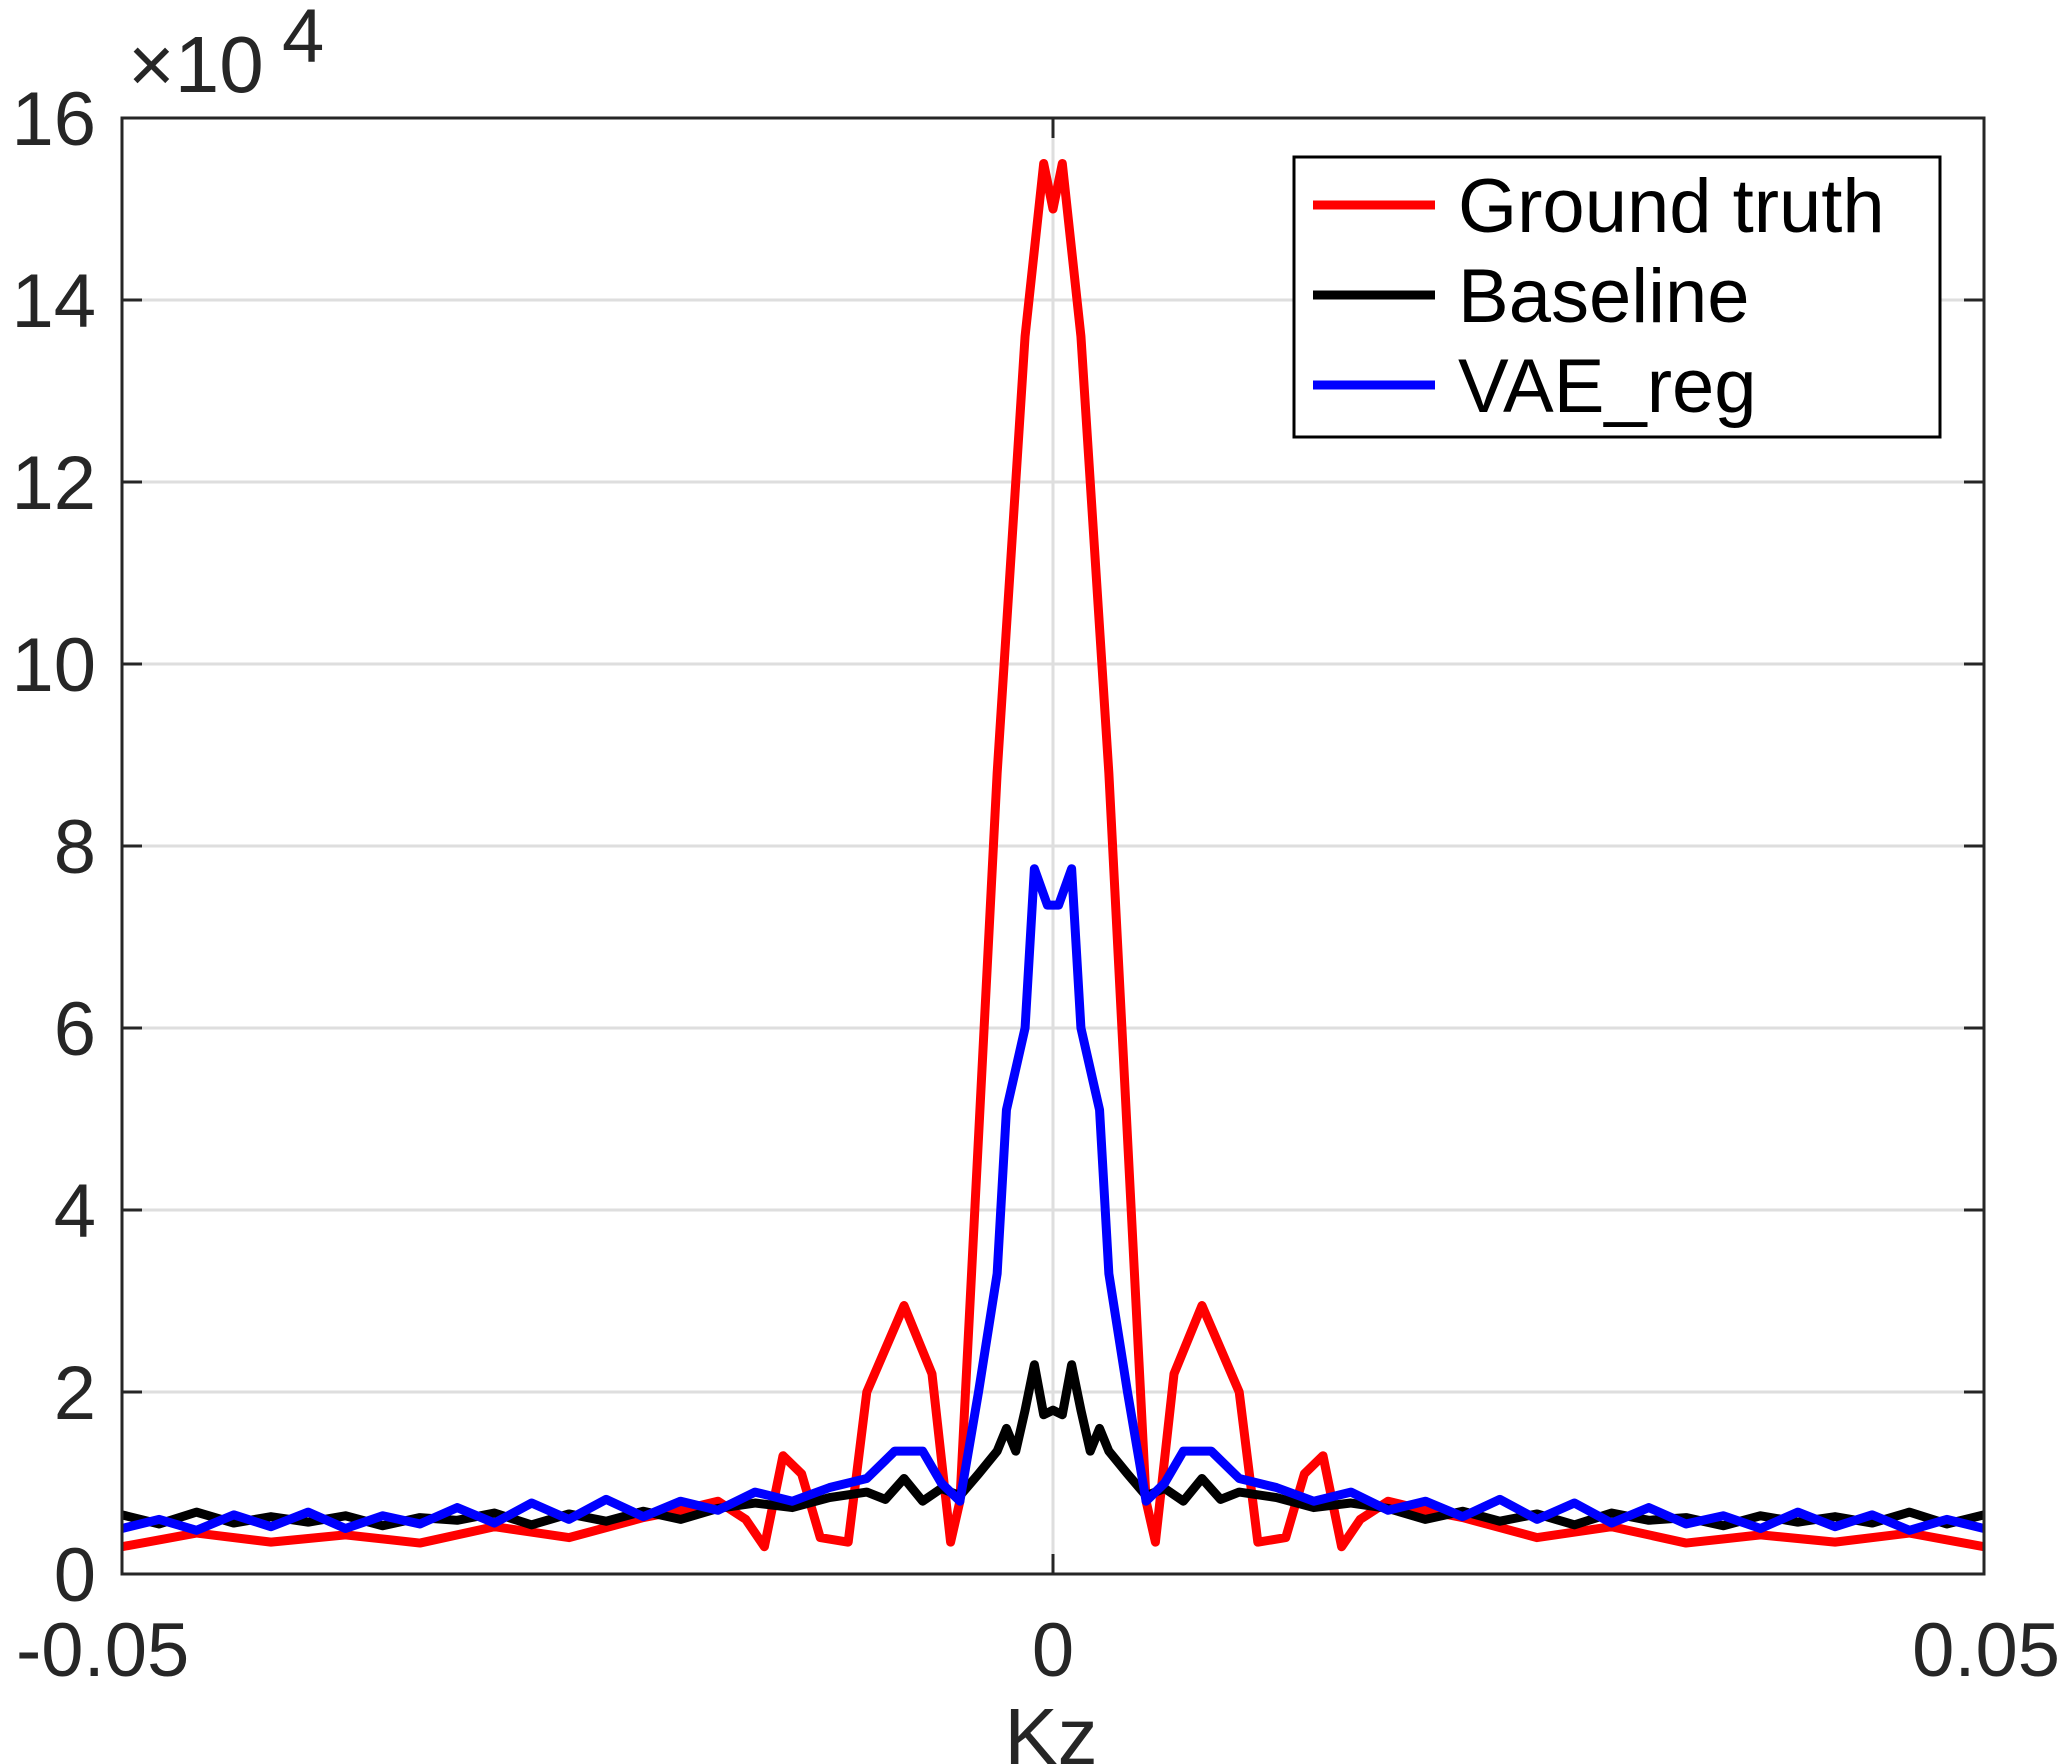 The image size is (2068, 1764). I want to click on y-tick-label: 8, so click(75, 847).